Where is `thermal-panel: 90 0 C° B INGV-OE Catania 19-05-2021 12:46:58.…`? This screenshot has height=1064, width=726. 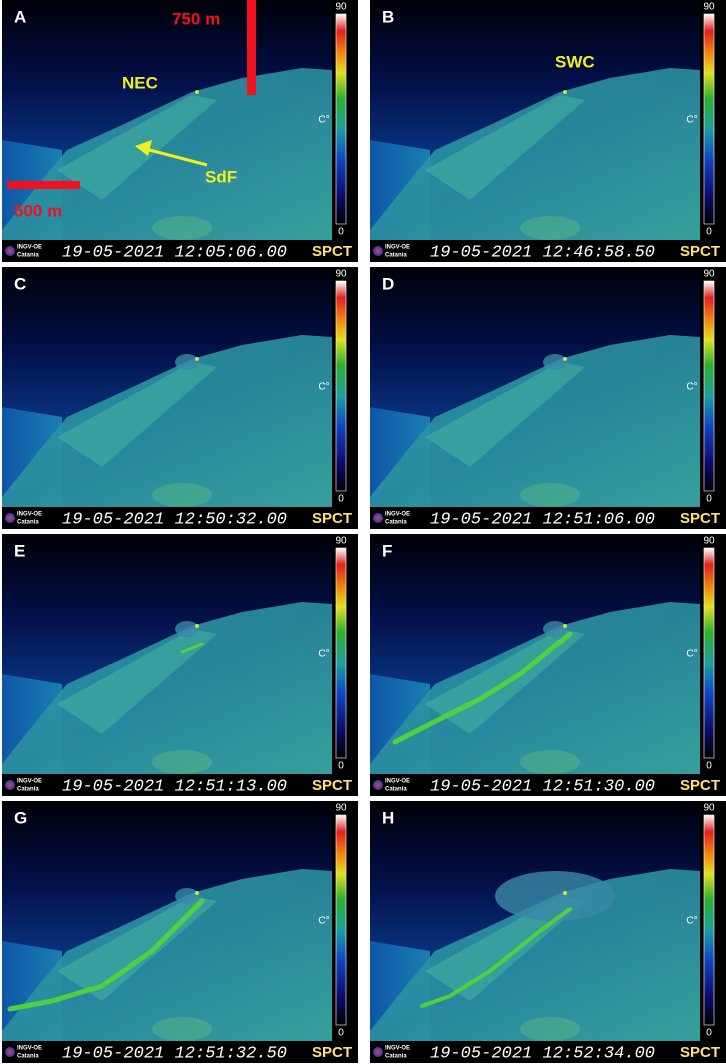 thermal-panel: 90 0 C° B INGV-OE Catania 19-05-2021 12:46:58.… is located at coordinates (548, 131).